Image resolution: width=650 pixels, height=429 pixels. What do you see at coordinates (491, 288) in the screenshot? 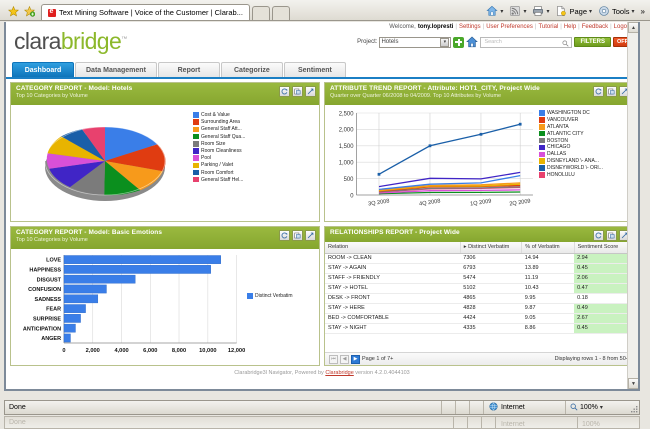
I see `cell-distinct: 5102` at bounding box center [491, 288].